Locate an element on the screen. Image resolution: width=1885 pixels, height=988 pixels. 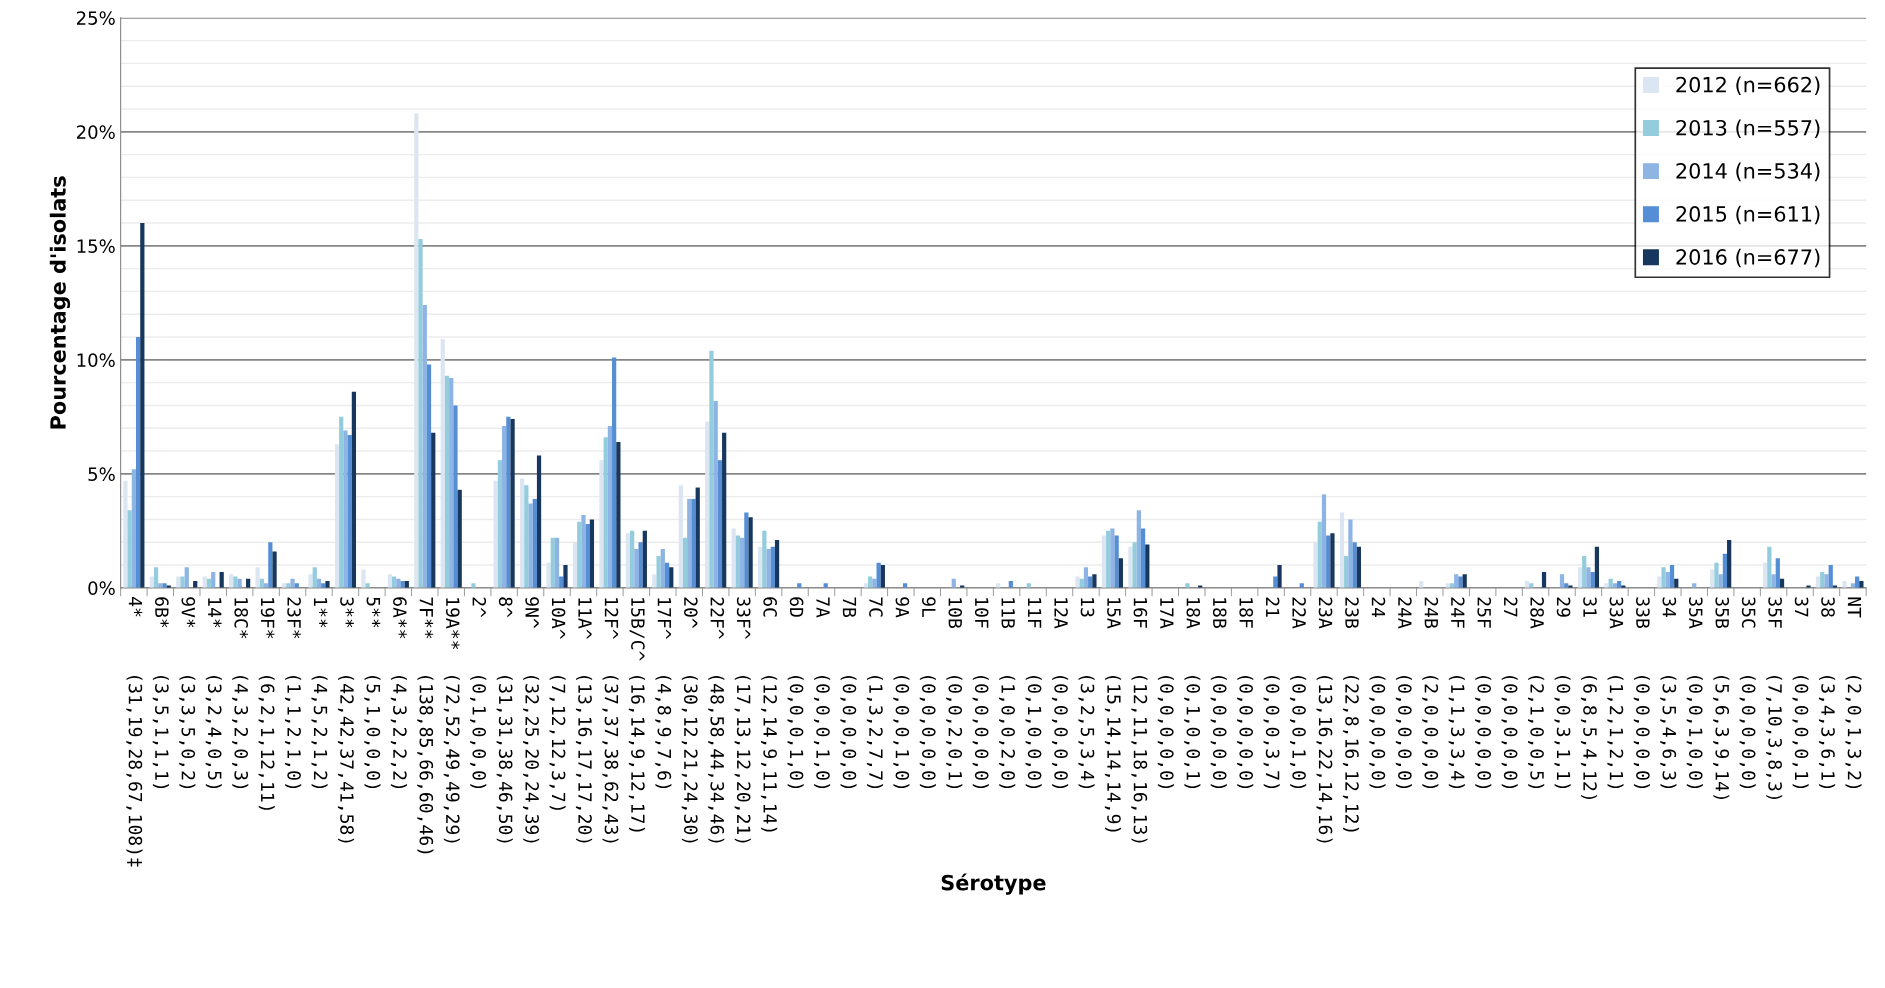
x-tick-label: 9A (0,0,0,1,0) is located at coordinates (901, 693).